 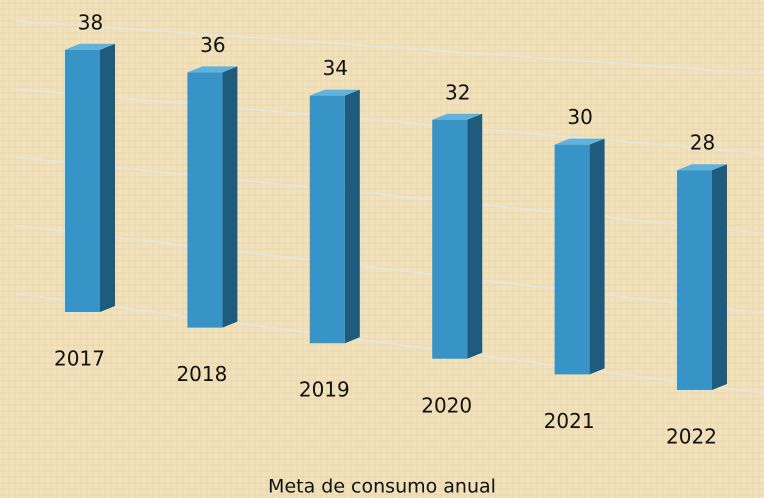 I want to click on data-label: 34, so click(x=335, y=68).